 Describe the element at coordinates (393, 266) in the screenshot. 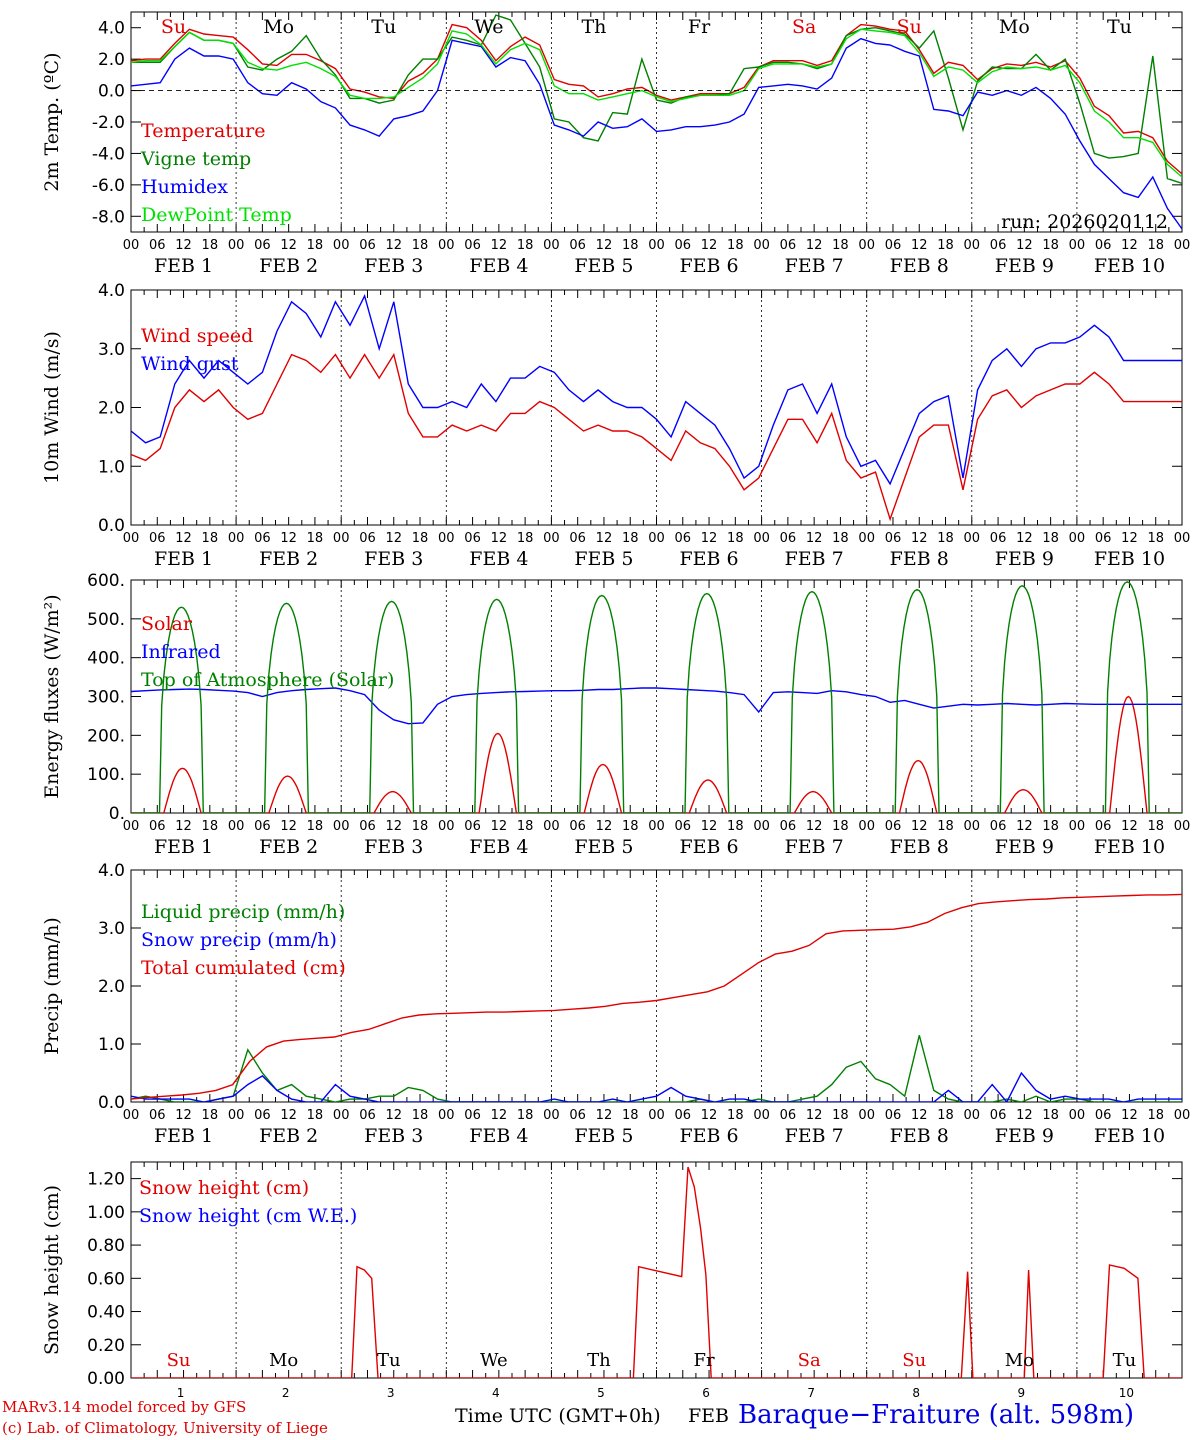

I see `x-date-label: FEB 3` at that location.